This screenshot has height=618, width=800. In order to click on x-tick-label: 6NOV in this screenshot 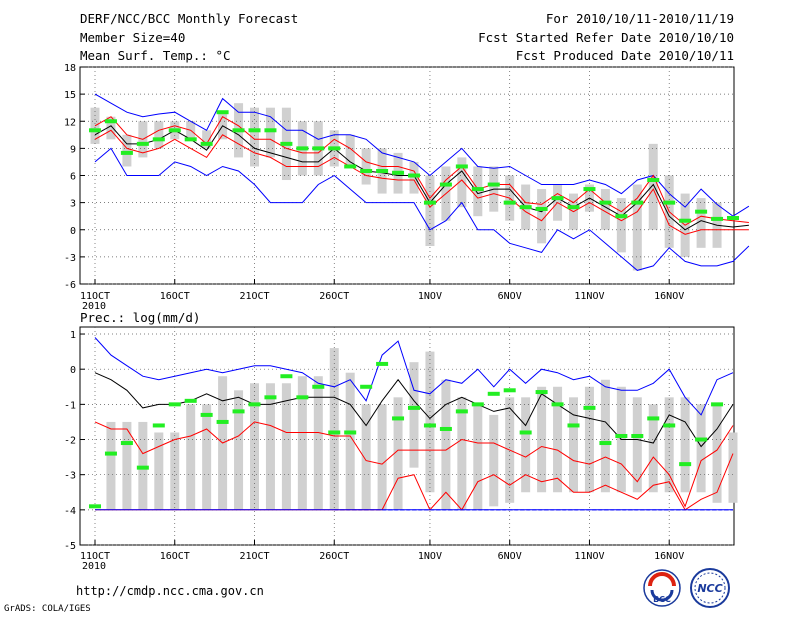, I will do `click(510, 296)`.